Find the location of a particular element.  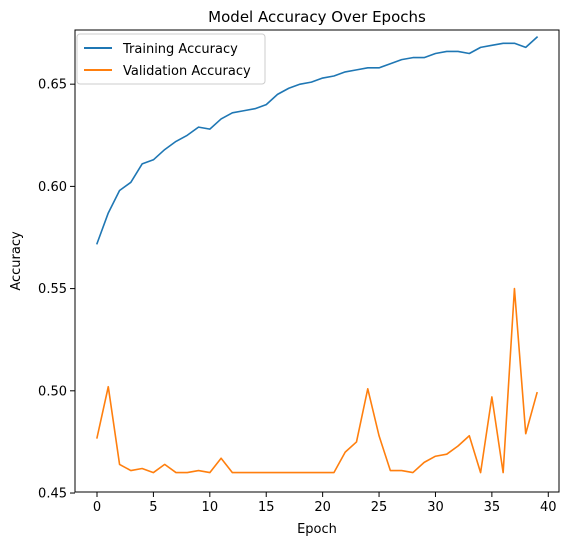

x-axis-ticks: 0 5 10 15 20 25 30 35 40 is located at coordinates (325, 503).